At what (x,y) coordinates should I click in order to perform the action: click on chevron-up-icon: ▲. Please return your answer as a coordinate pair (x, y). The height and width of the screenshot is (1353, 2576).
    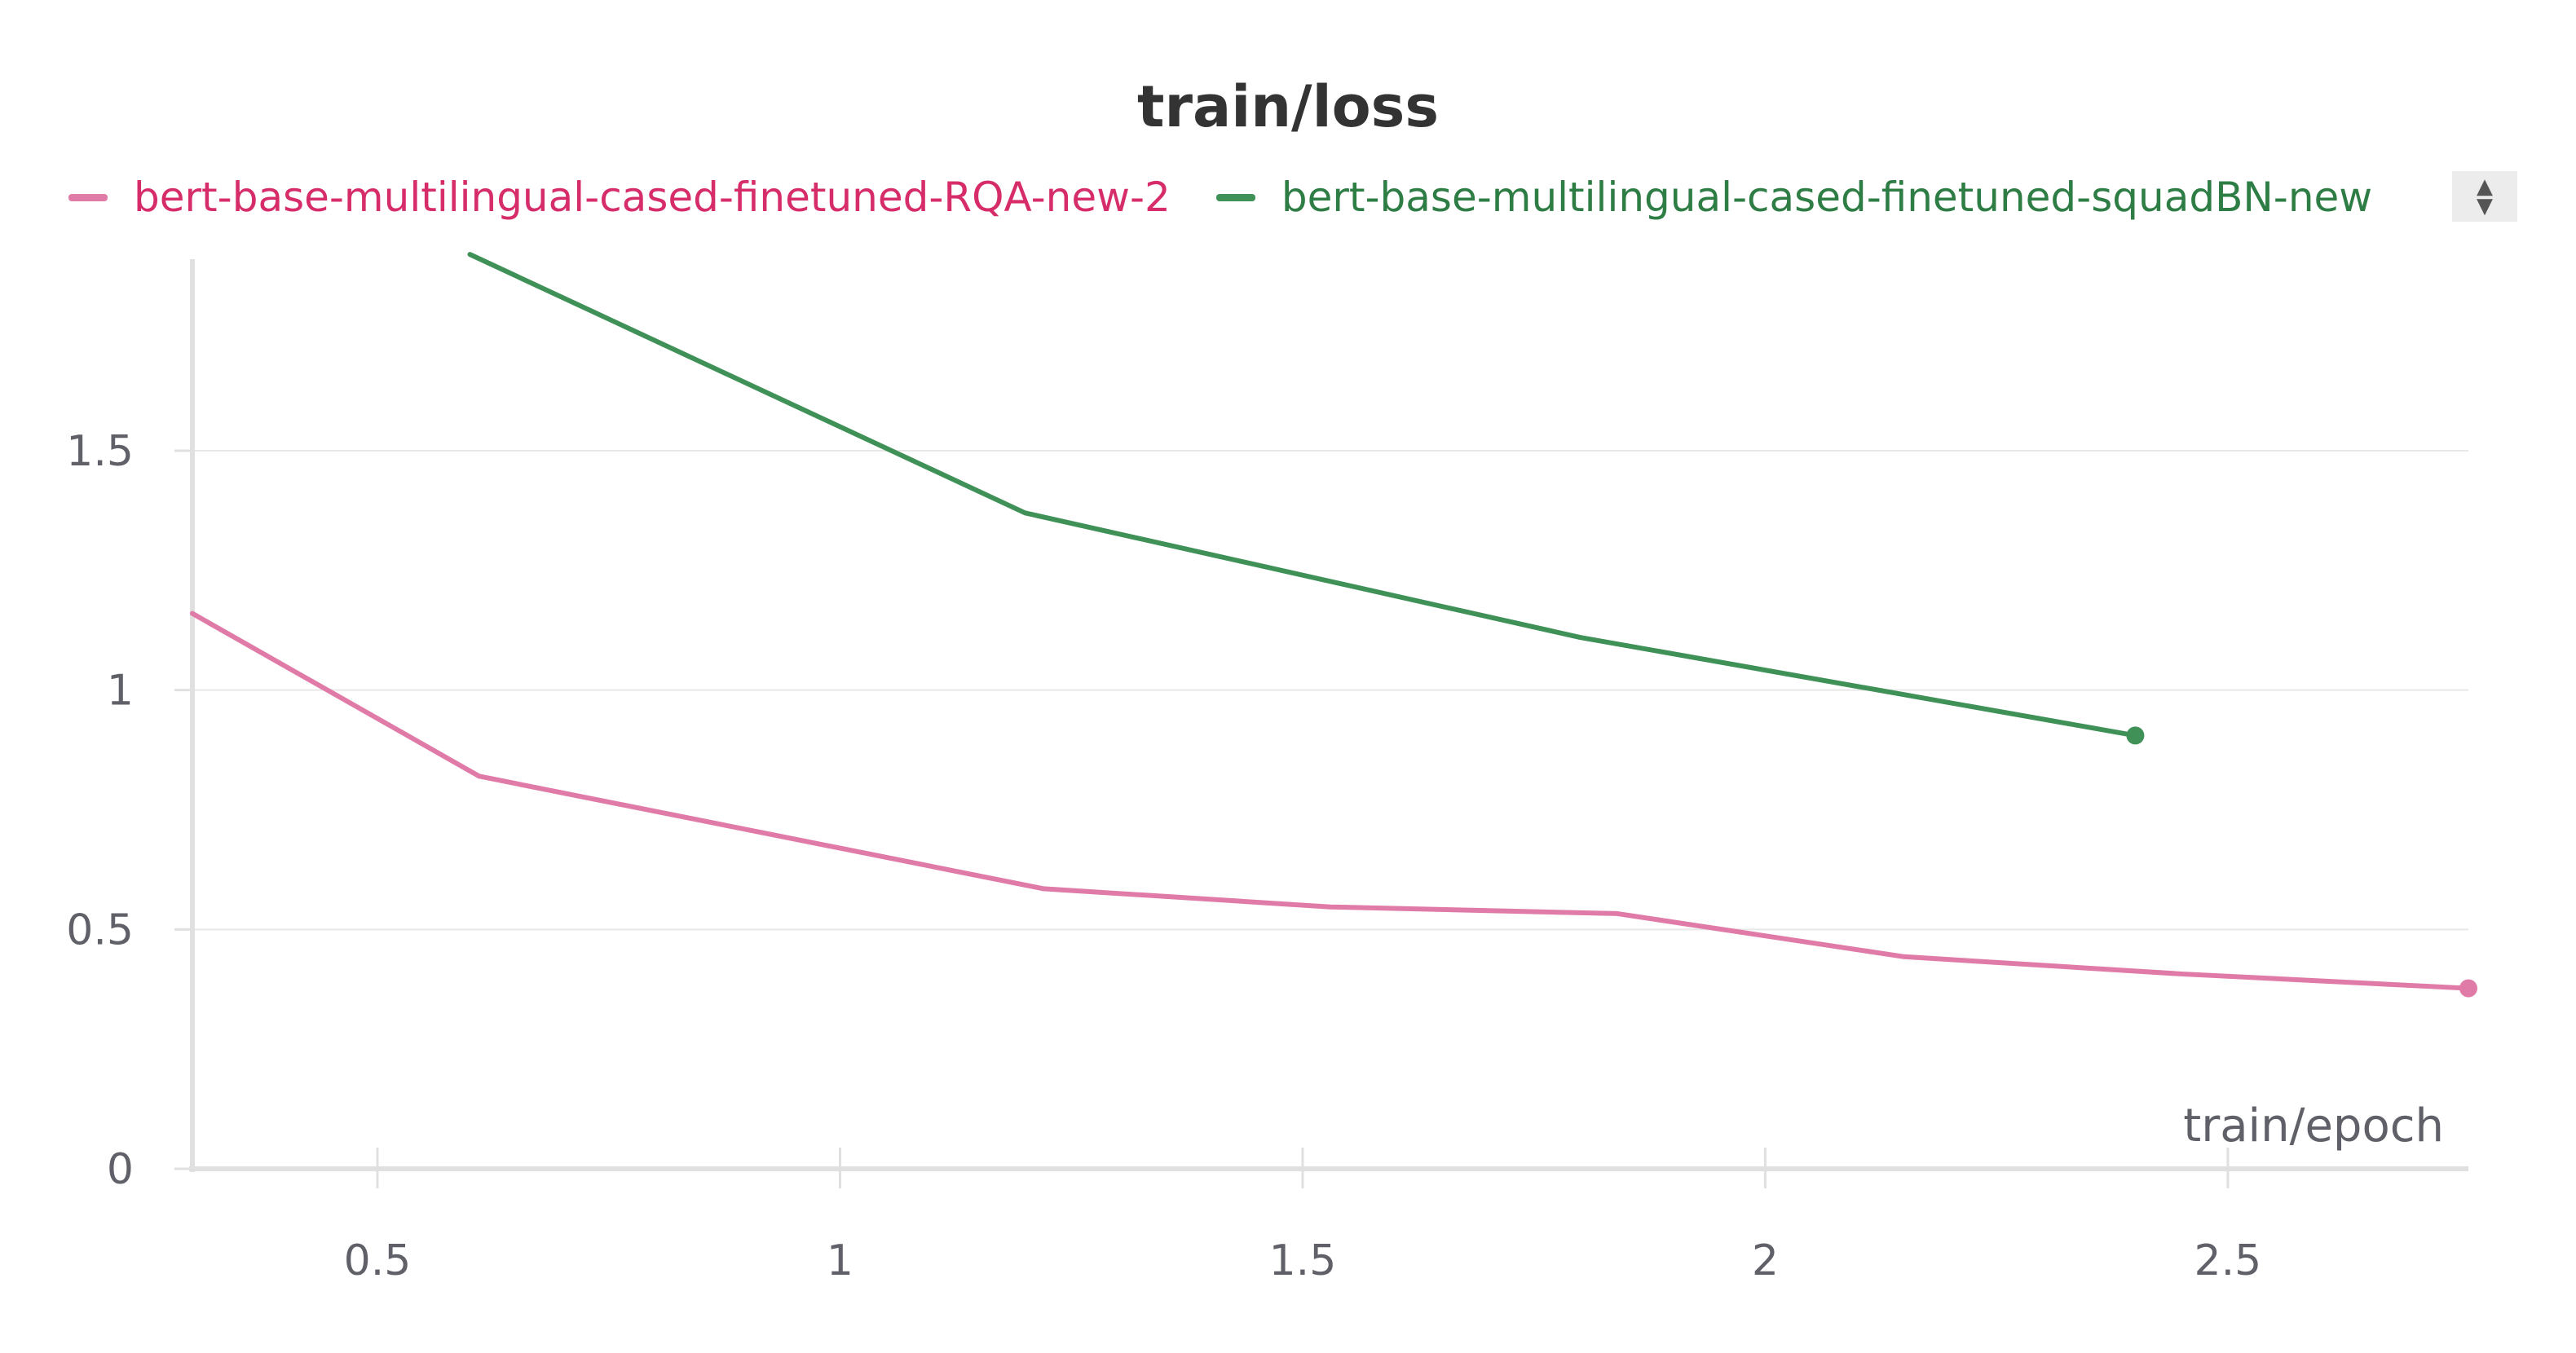
    Looking at the image, I should click on (2485, 186).